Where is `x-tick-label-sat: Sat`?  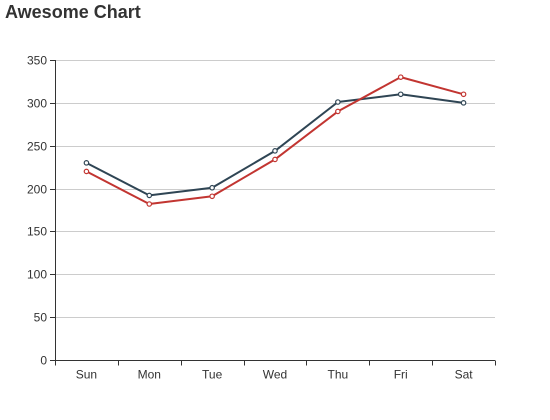
x-tick-label-sat: Sat is located at coordinates (464, 375).